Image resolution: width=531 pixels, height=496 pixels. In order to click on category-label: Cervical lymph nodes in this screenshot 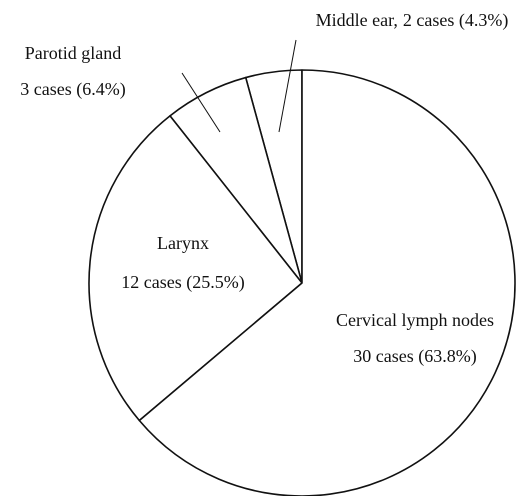, I will do `click(415, 320)`.